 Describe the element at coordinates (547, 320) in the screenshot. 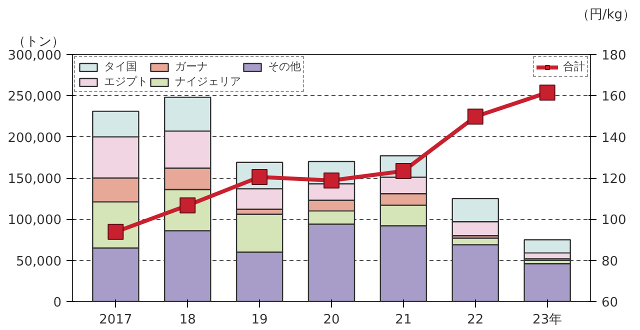

I see `x-tick-label: 23年` at that location.